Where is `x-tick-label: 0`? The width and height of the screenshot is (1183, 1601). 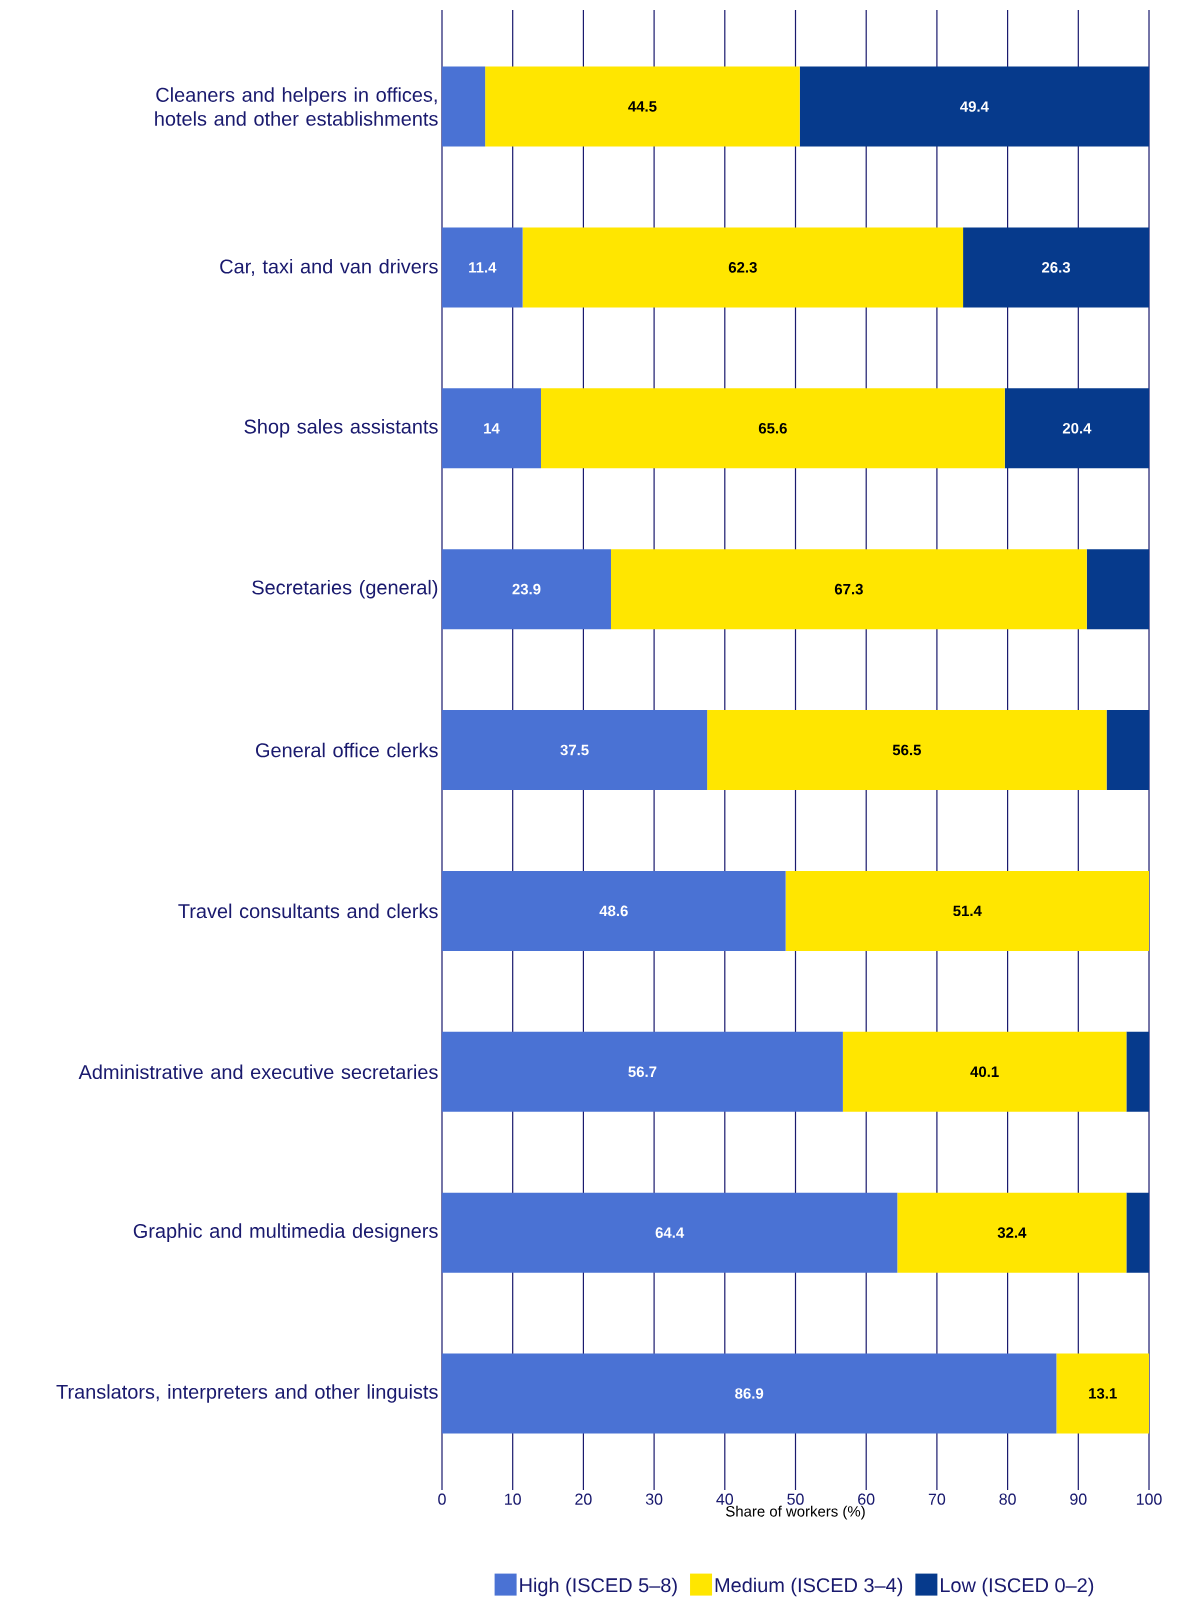
x-tick-label: 0 is located at coordinates (442, 1499).